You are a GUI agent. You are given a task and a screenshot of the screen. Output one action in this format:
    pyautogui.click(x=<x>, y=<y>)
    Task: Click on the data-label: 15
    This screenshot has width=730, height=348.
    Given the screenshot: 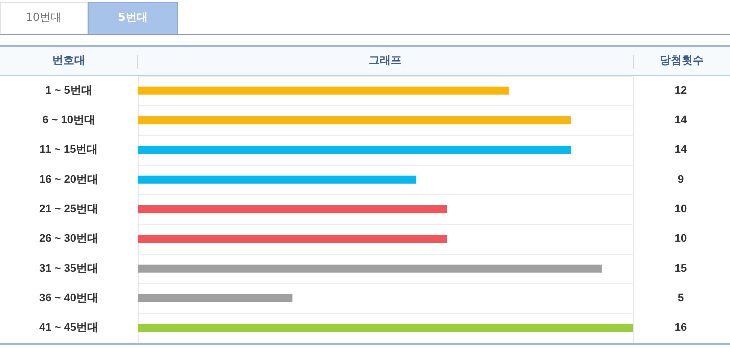 What is the action you would take?
    pyautogui.click(x=681, y=268)
    